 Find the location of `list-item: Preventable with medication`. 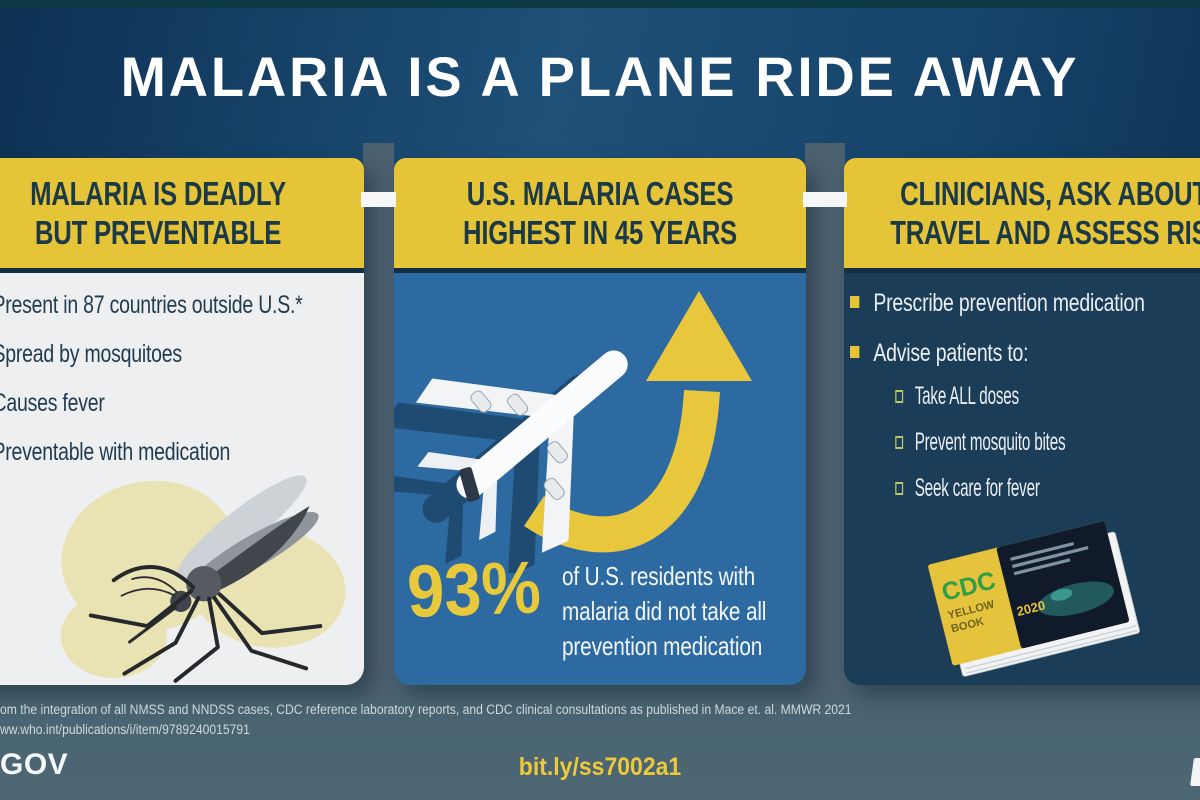

list-item: Preventable with medication is located at coordinates (138, 452).